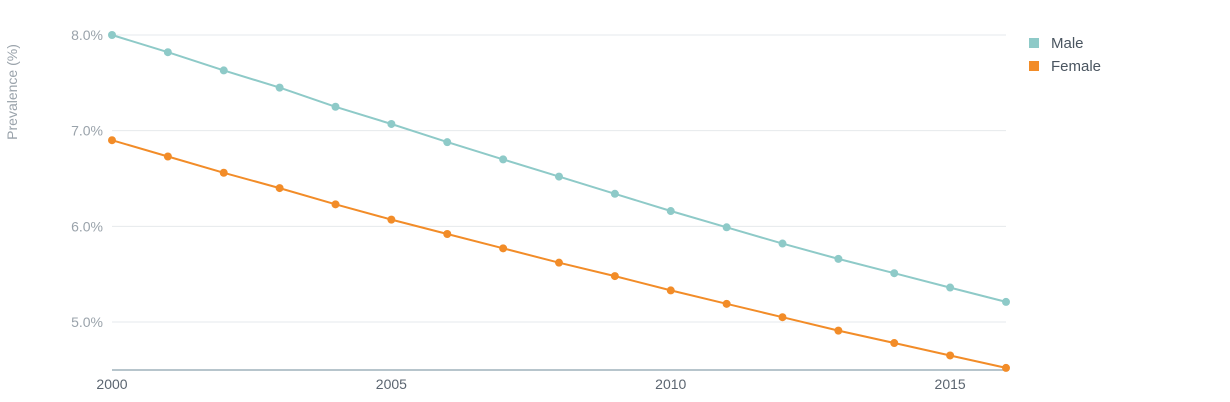  What do you see at coordinates (12, 92) in the screenshot?
I see `y-axis-label: Prevalence (%)` at bounding box center [12, 92].